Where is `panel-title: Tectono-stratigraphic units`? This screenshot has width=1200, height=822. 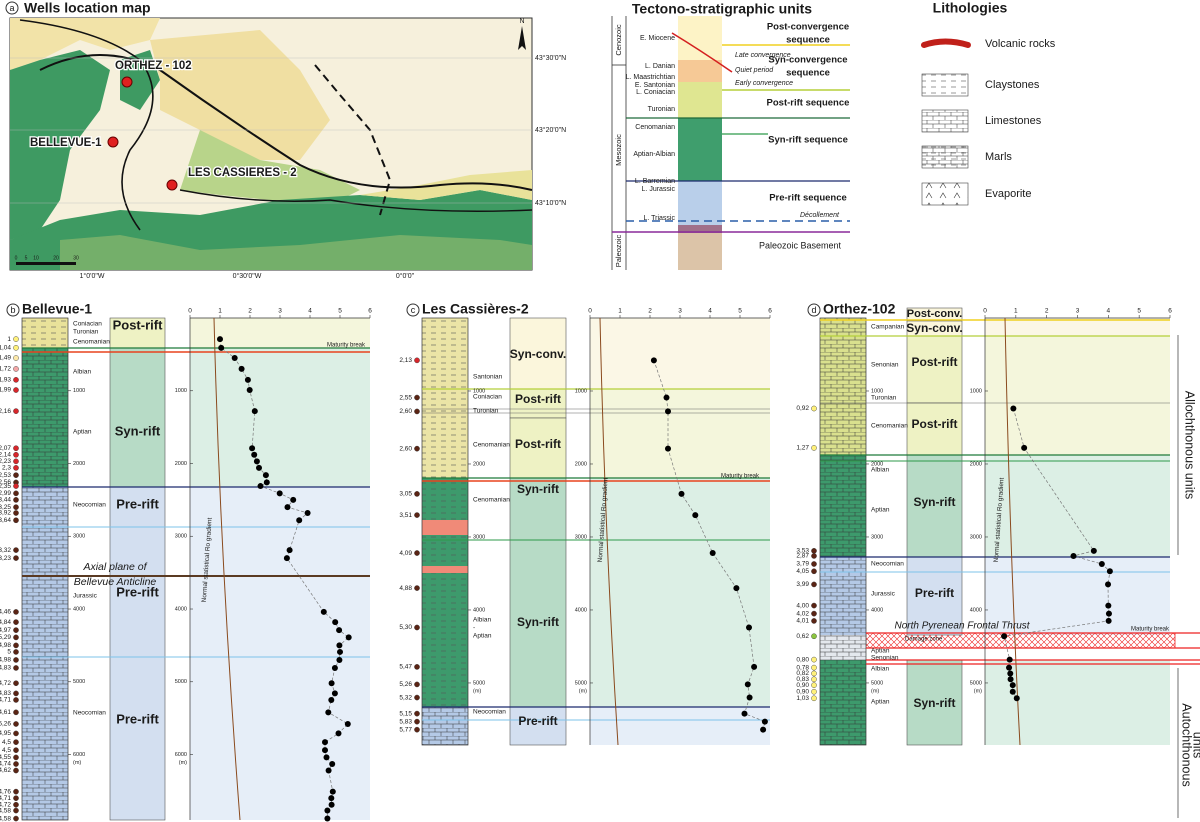 panel-title: Tectono-stratigraphic units is located at coordinates (722, 9).